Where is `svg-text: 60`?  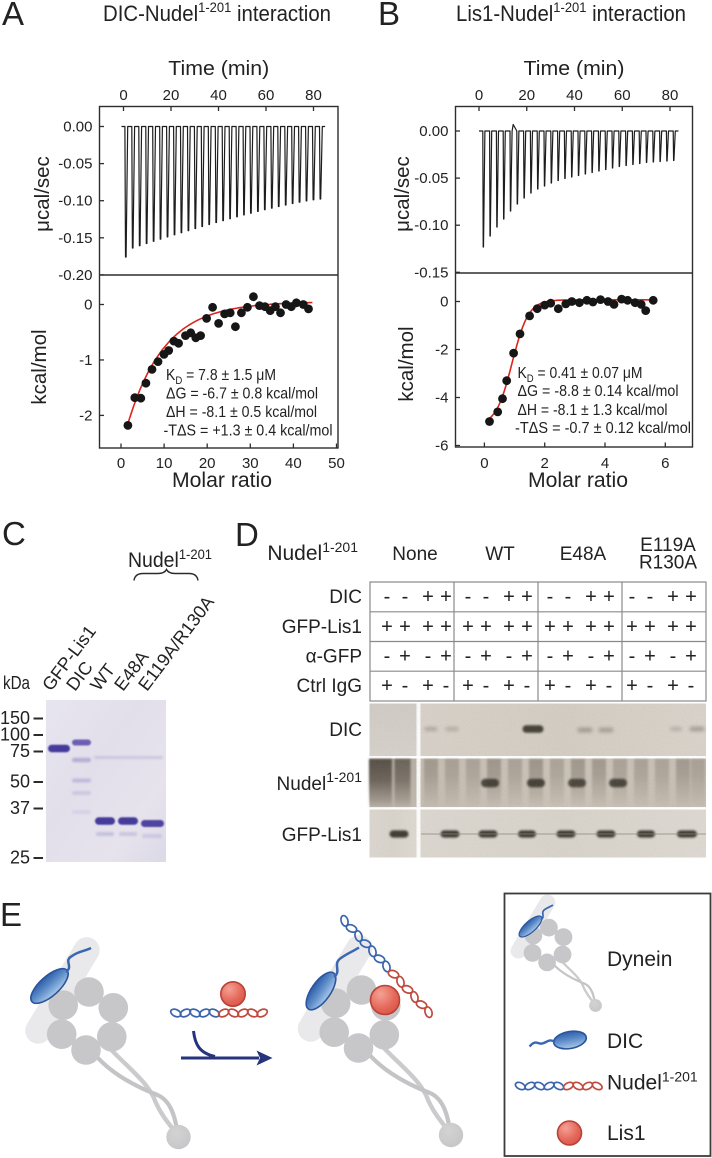
svg-text: 60 is located at coordinates (622, 95).